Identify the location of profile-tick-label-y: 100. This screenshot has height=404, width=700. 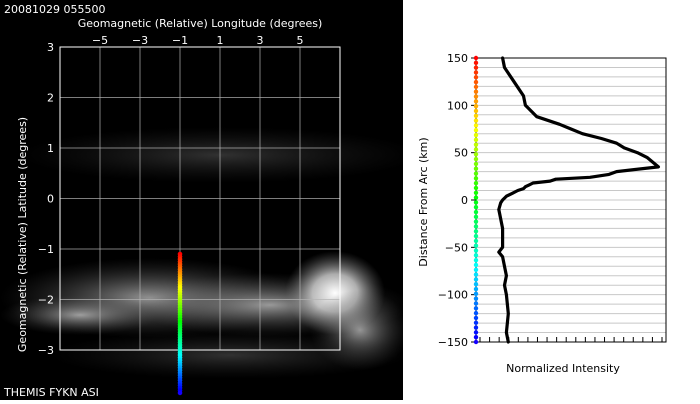
(457, 105).